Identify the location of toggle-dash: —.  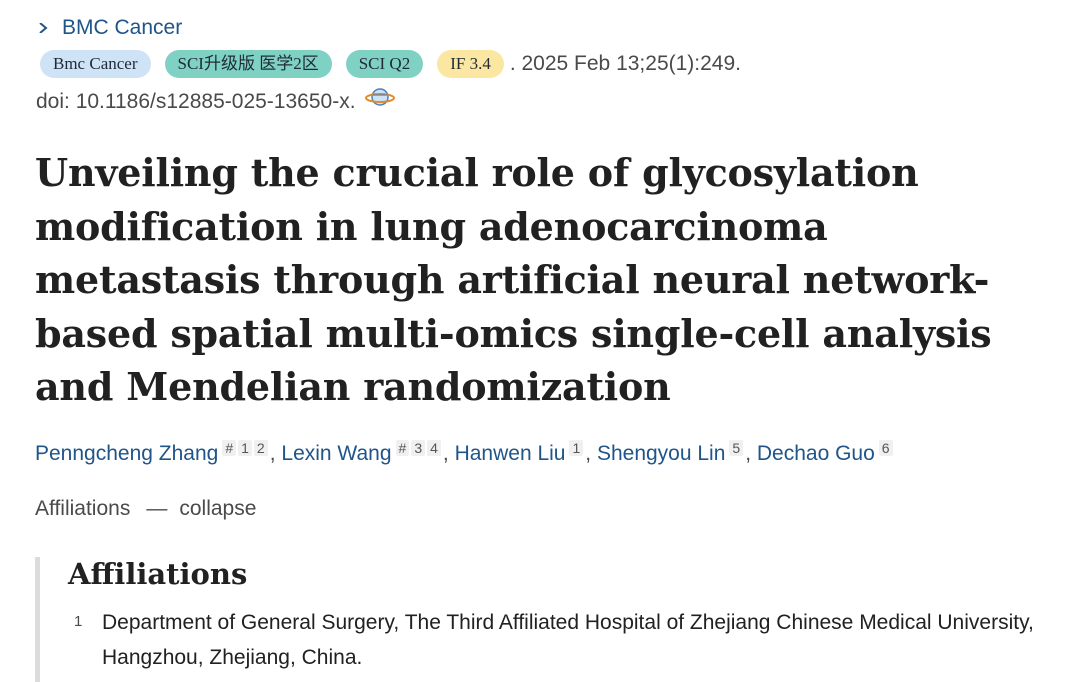
(157, 508).